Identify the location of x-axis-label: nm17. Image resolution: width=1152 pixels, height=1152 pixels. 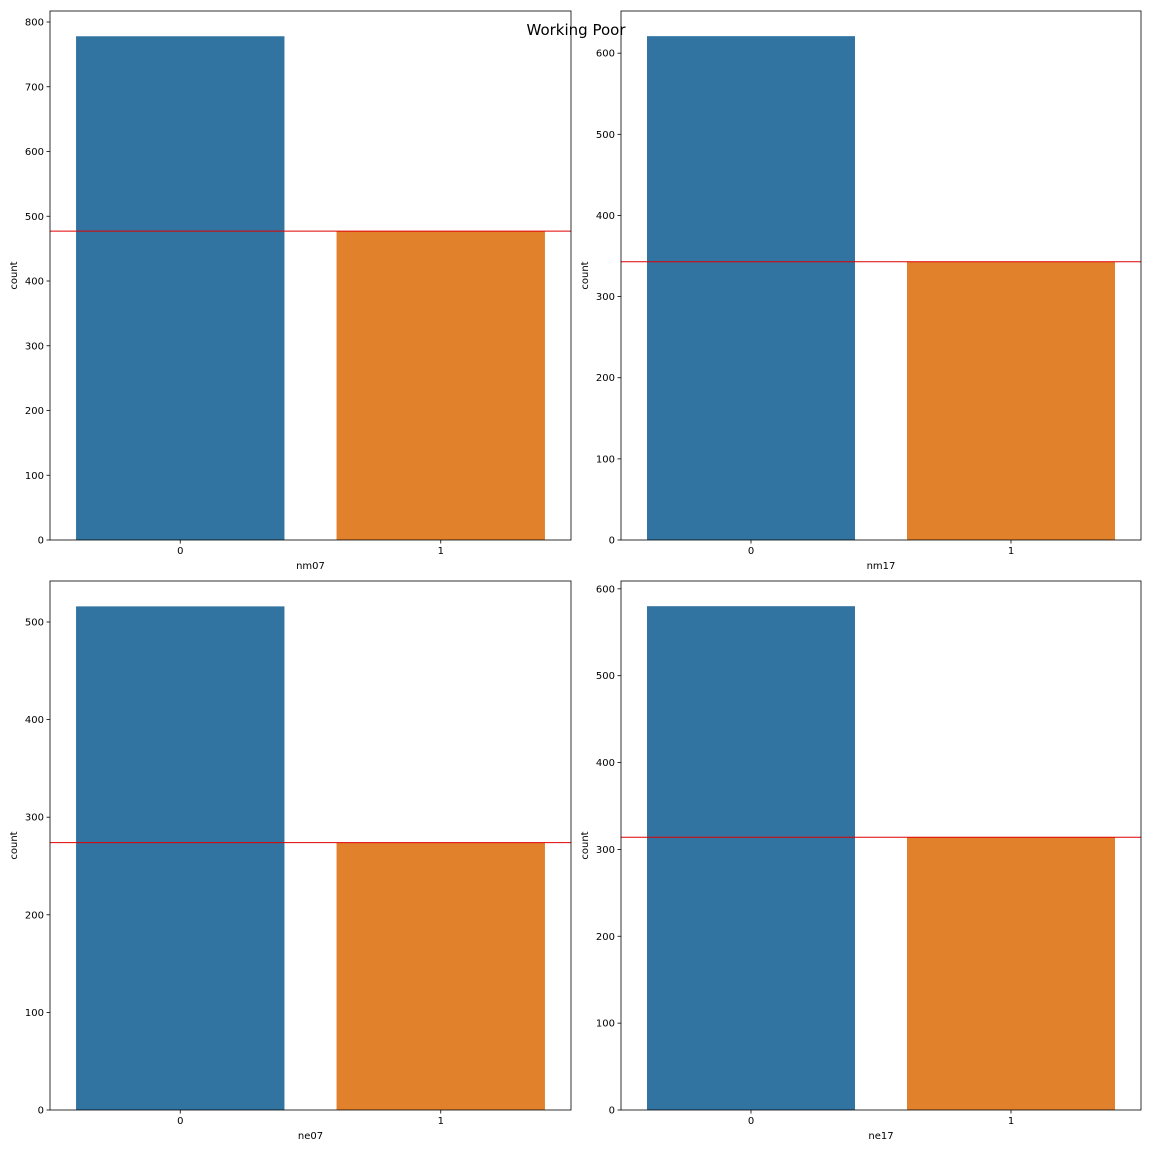
(881, 566).